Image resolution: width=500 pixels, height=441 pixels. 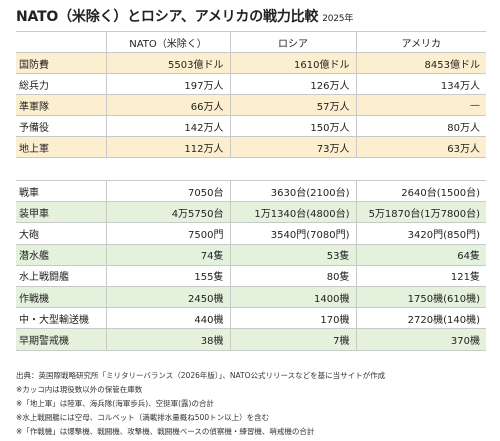 What do you see at coordinates (61, 255) in the screenshot?
I see `row-label: 潜水艦` at bounding box center [61, 255].